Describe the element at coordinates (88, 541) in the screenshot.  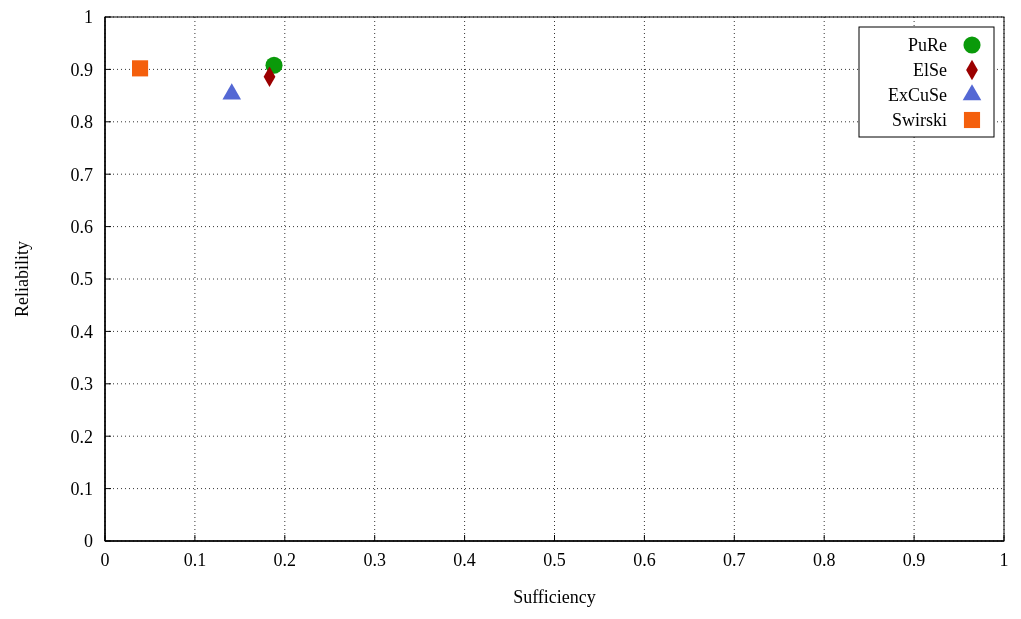
I see `y-tick-label: 0` at that location.